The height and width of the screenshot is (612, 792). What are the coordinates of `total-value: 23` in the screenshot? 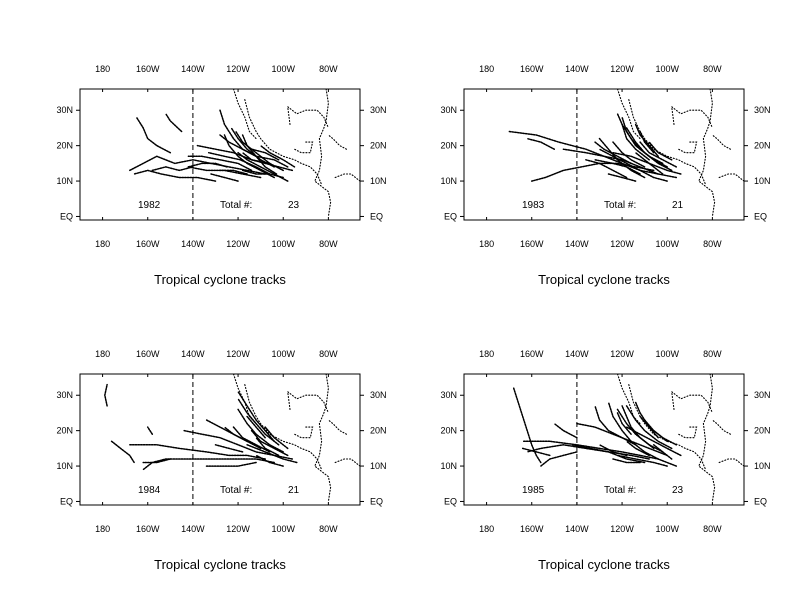 It's located at (678, 490).